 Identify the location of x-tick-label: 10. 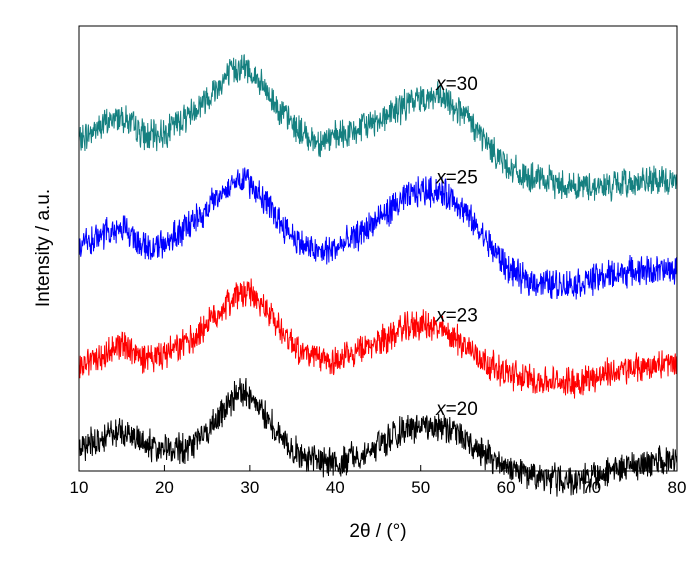
(79, 487).